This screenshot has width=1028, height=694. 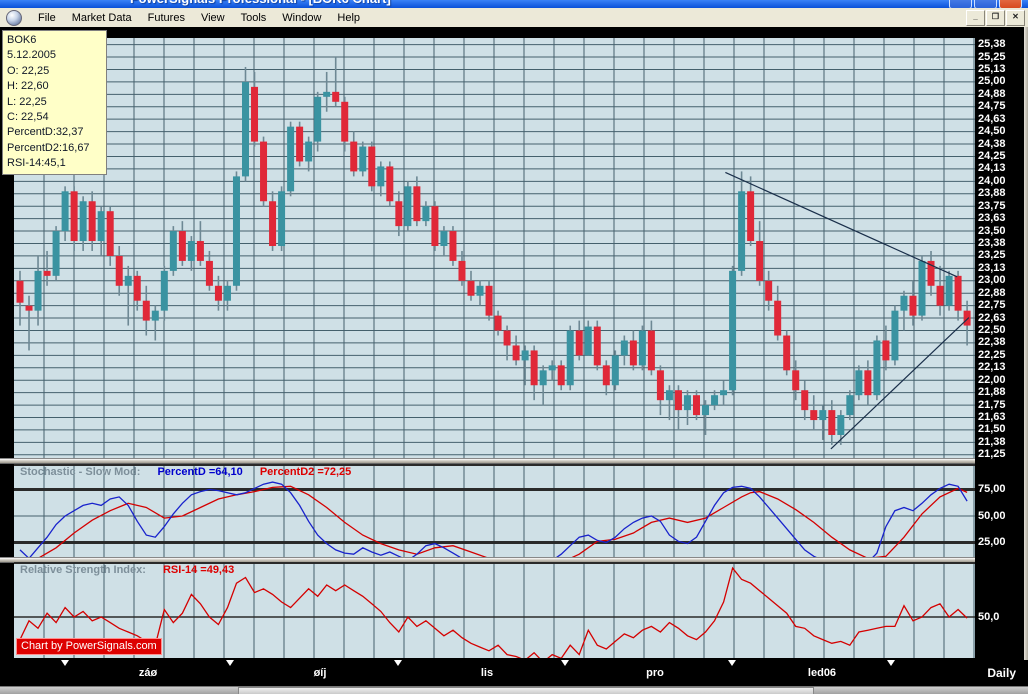 I want to click on price-label: 21,75, so click(x=992, y=404).